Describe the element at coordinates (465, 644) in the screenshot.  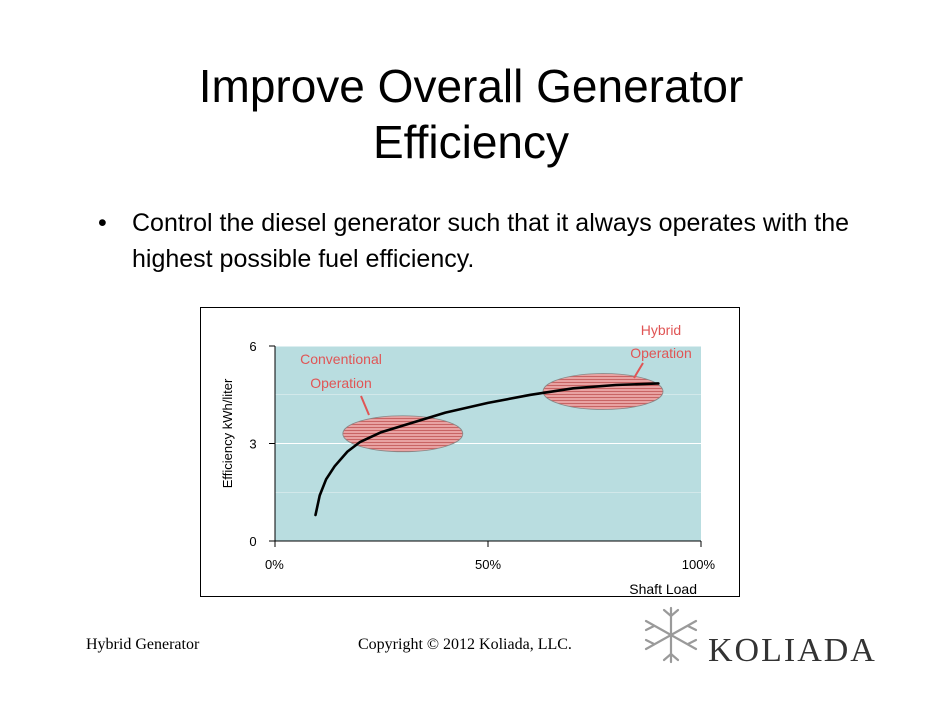
I see `footer-copyright: Copyright © 2012 Koliada, LLC.` at that location.